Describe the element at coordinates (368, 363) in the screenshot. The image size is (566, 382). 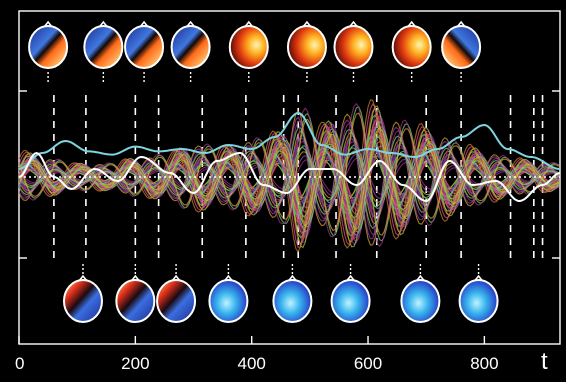
I see `x-tick-label: 600` at that location.